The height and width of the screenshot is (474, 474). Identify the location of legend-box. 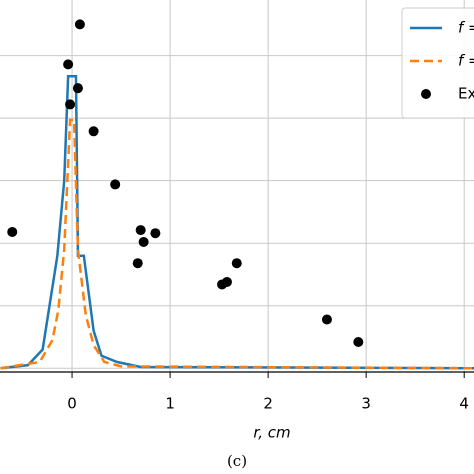
(437, 63).